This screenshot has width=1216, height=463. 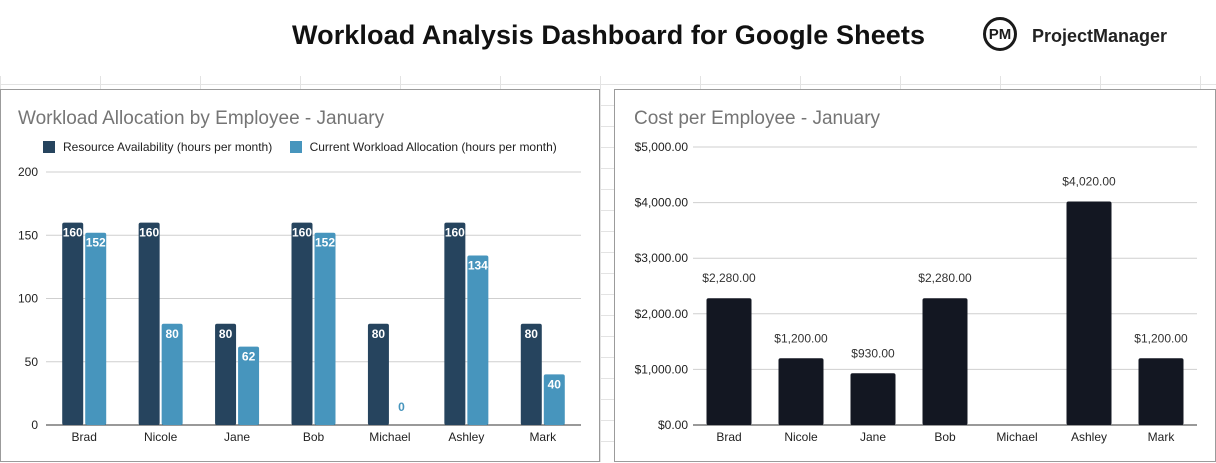 I want to click on legend-swatch-allocation, so click(x=295, y=147).